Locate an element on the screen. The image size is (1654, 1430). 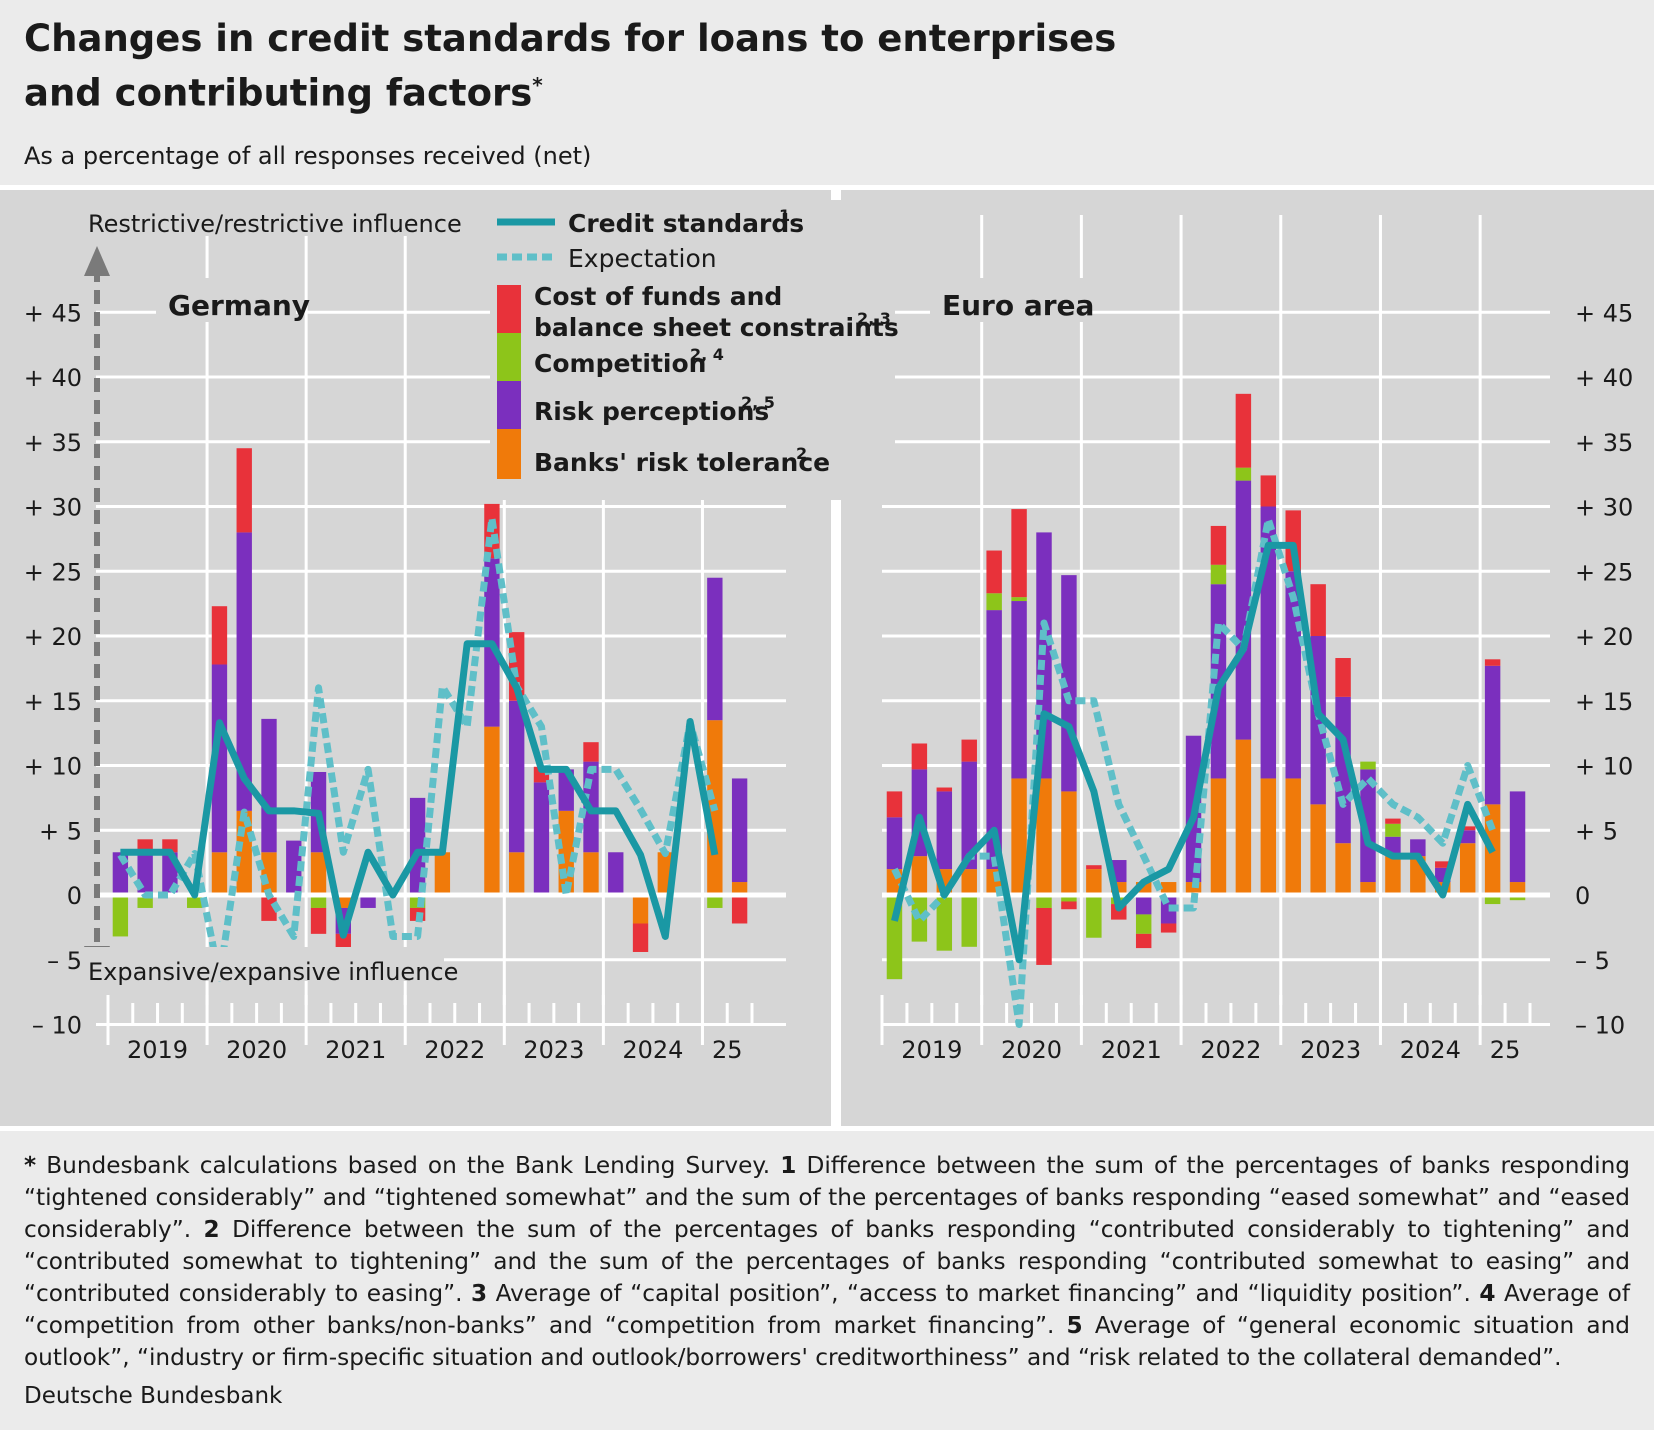
fn-num-4: 4 is located at coordinates (1487, 1293).